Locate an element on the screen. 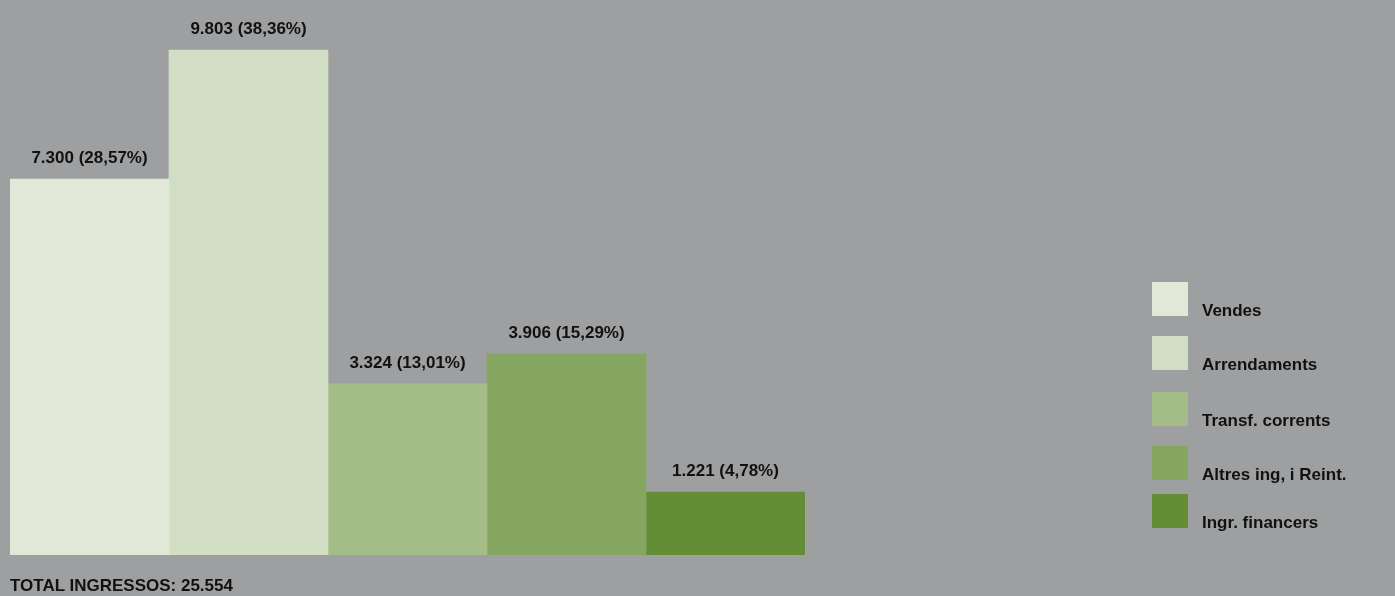 The image size is (1395, 596). legend-label: Transf. corrents is located at coordinates (1266, 420).